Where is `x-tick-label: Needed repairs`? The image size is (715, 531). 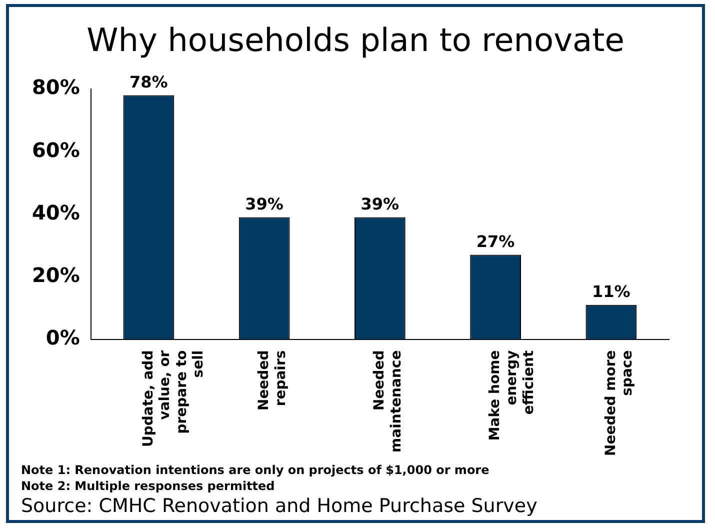
x-tick-label: Needed repairs is located at coordinates (272, 380).